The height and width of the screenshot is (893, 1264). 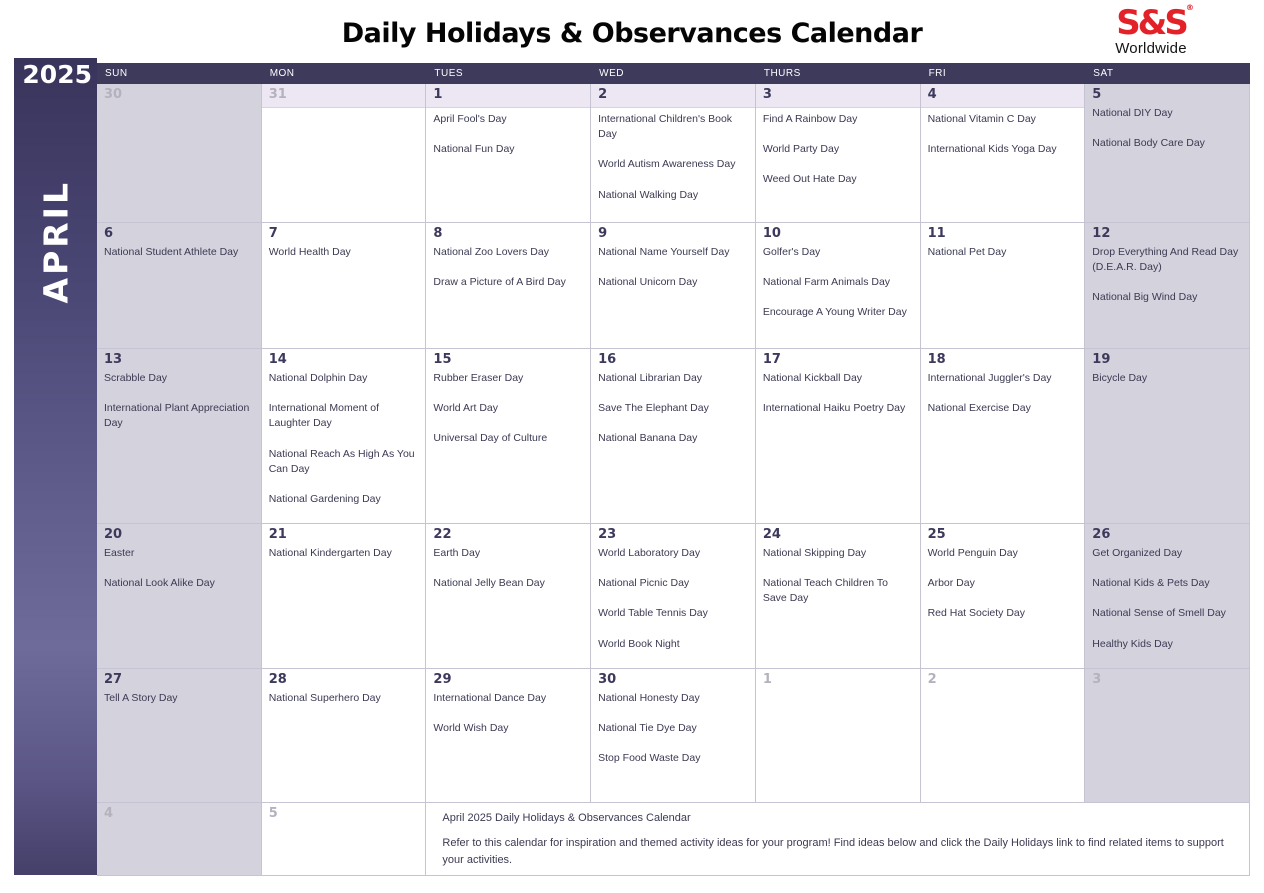 I want to click on holiday-label: World Penguin Day, so click(x=972, y=553).